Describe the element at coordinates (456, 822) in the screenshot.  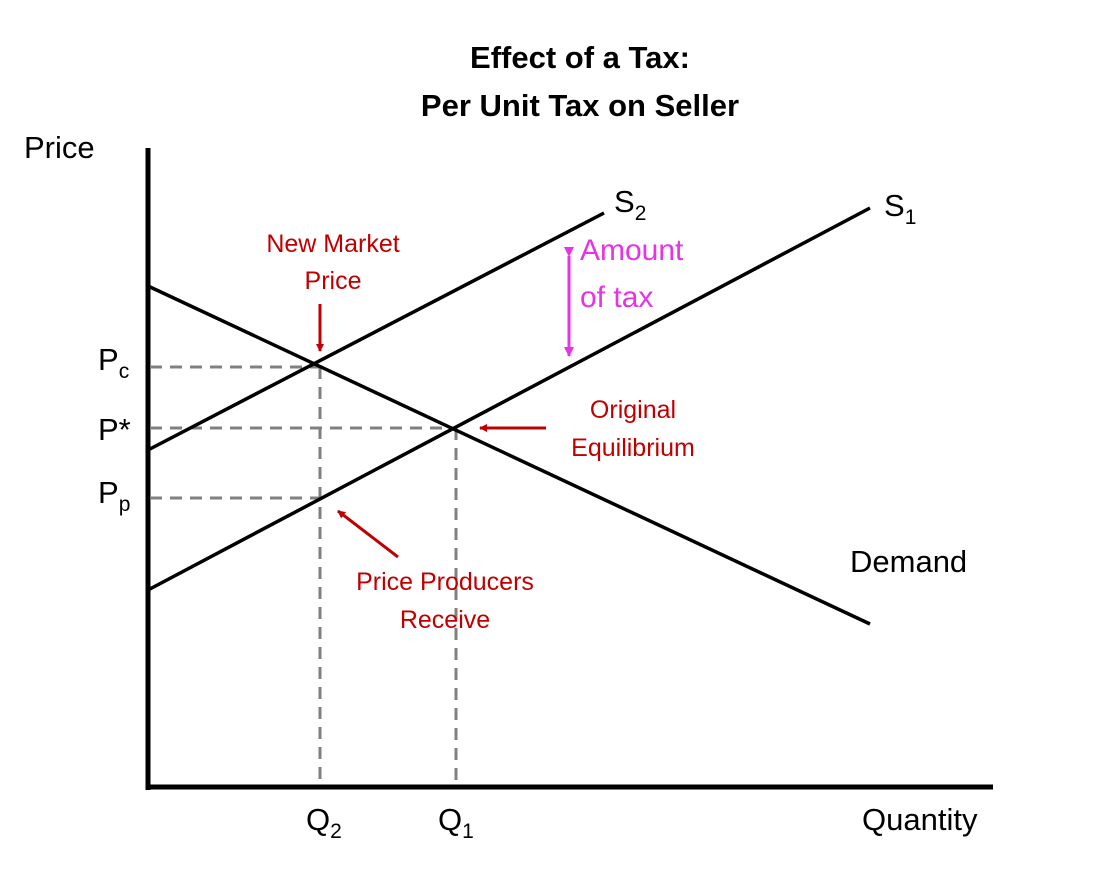
I see `q1-label: Q1` at that location.